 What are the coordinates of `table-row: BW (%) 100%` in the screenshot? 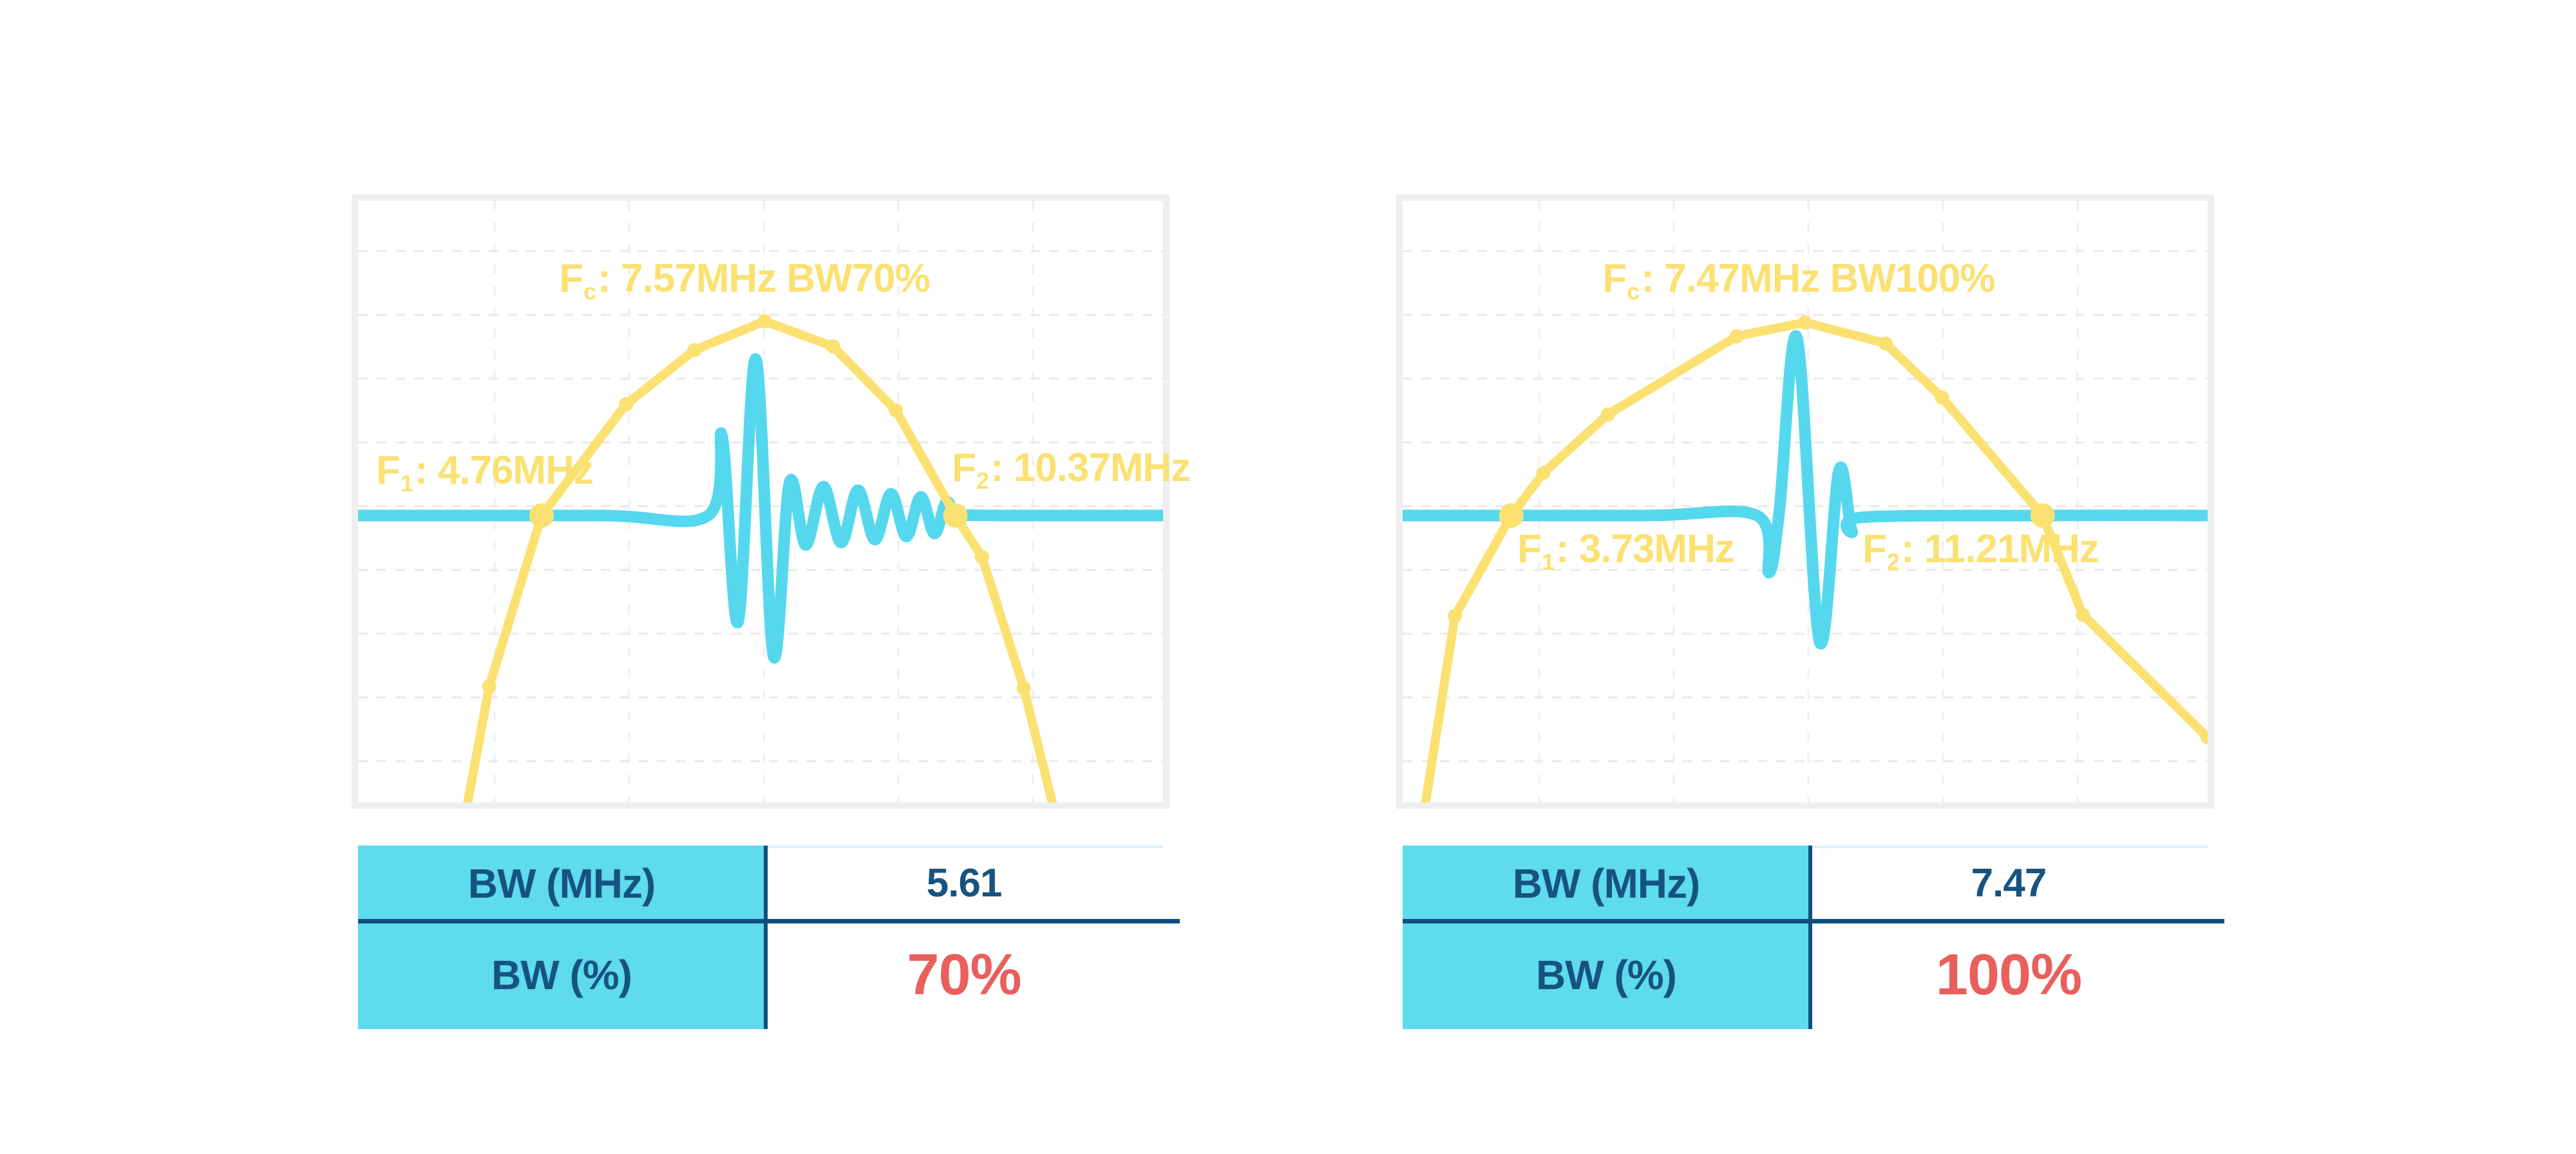 It's located at (1805, 975).